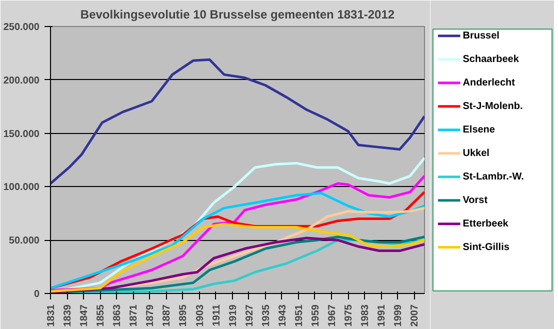  Describe the element at coordinates (349, 315) in the screenshot. I see `x-tick-label: 1975` at that location.